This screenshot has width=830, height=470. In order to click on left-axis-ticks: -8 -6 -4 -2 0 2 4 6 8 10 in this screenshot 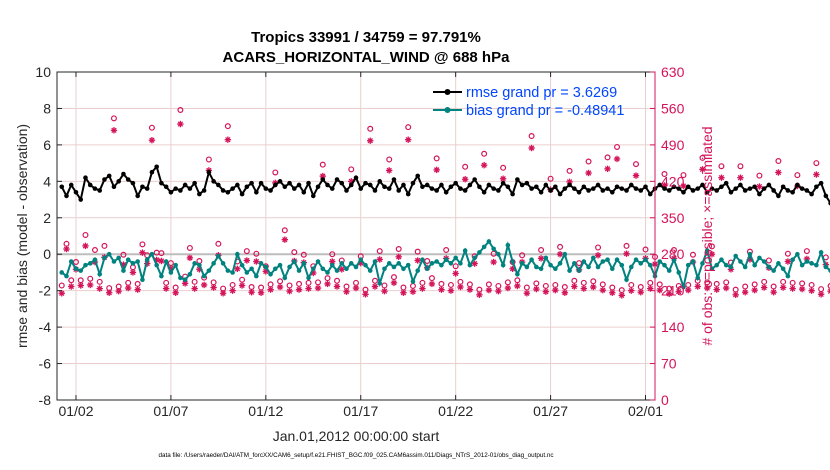, I will do `click(48, 236)`.